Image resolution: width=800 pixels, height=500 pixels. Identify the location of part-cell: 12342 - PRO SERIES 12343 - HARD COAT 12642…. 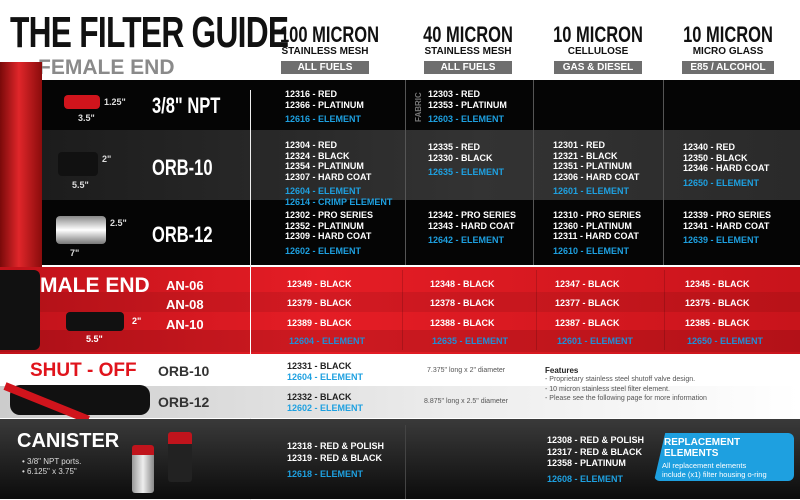
(472, 228).